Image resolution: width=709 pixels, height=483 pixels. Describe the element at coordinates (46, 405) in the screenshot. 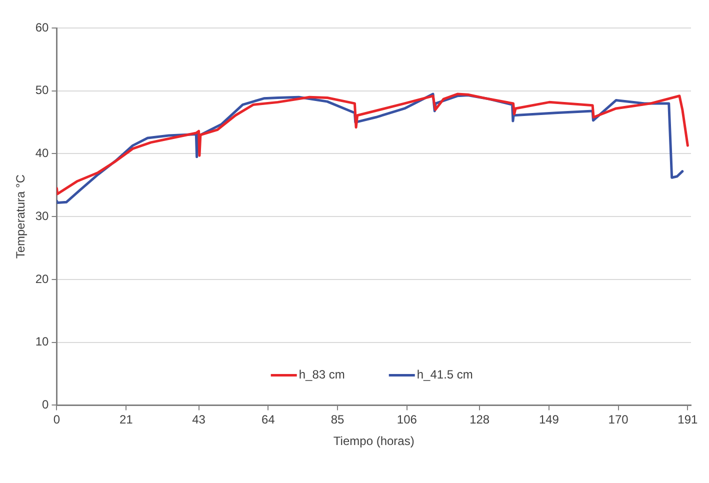

I see `y-tick-label: 0` at that location.